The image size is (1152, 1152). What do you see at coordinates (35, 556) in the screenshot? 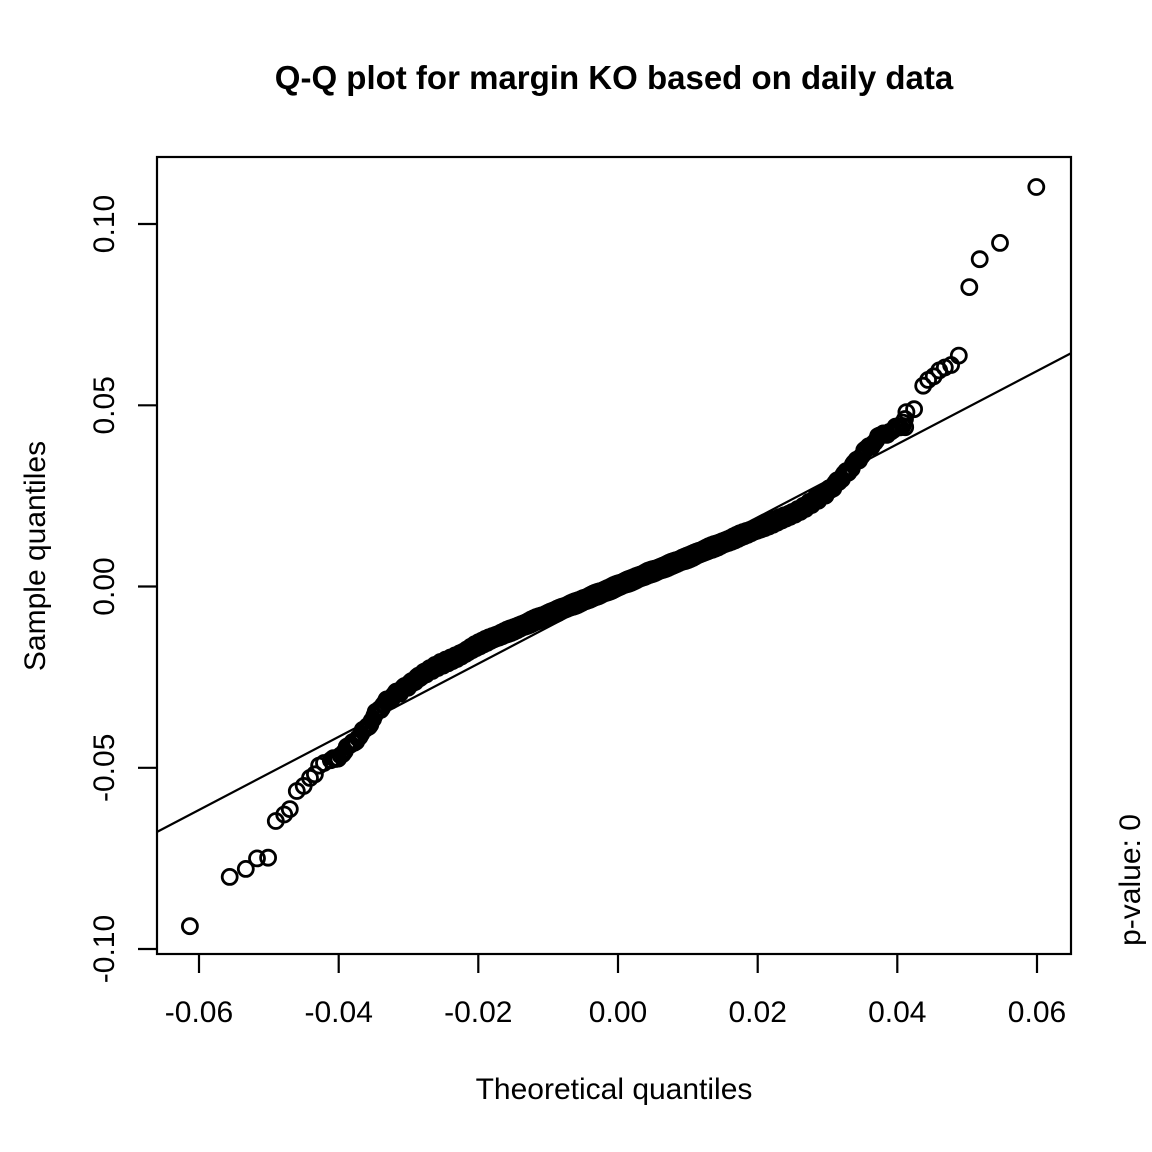
I see `y-axis-title: Sample quantiles` at bounding box center [35, 556].